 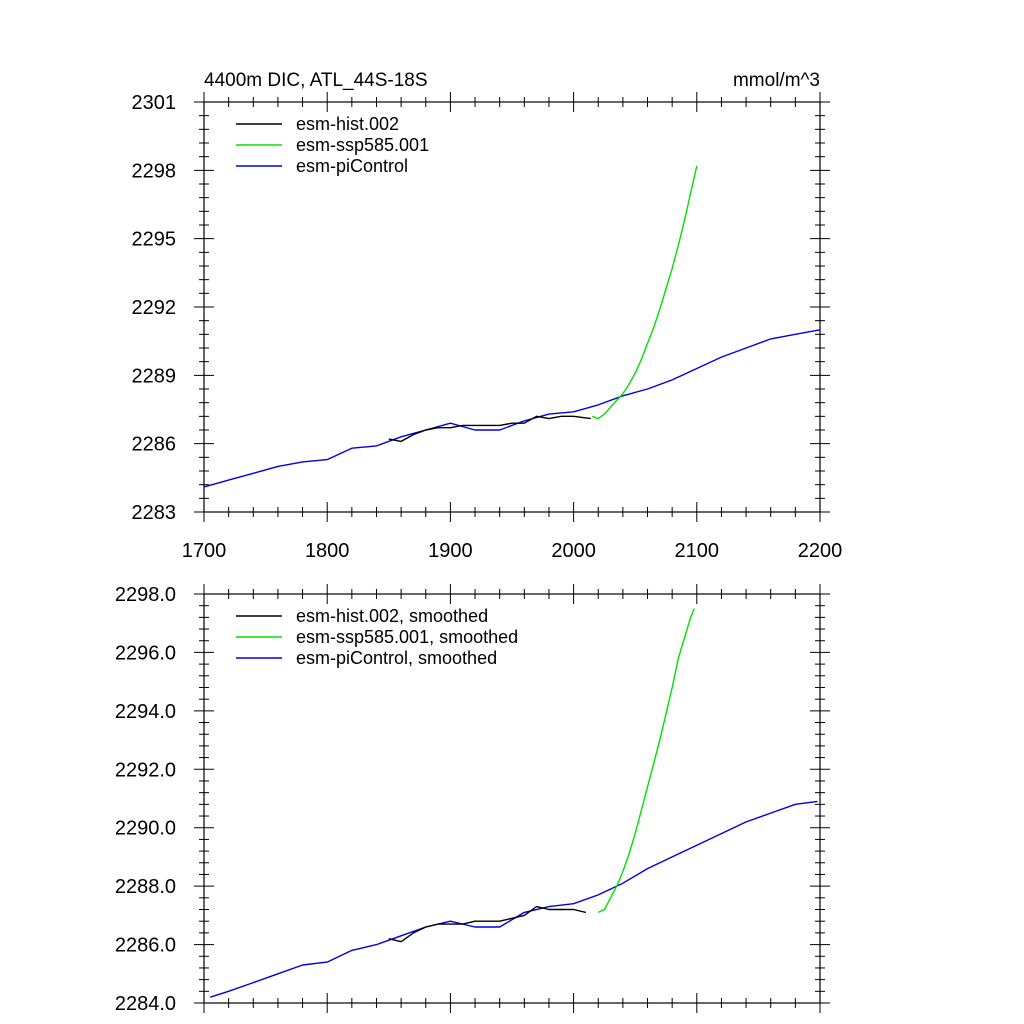 I want to click on legend-label: esm-hist.002, smoothed, so click(x=392, y=616).